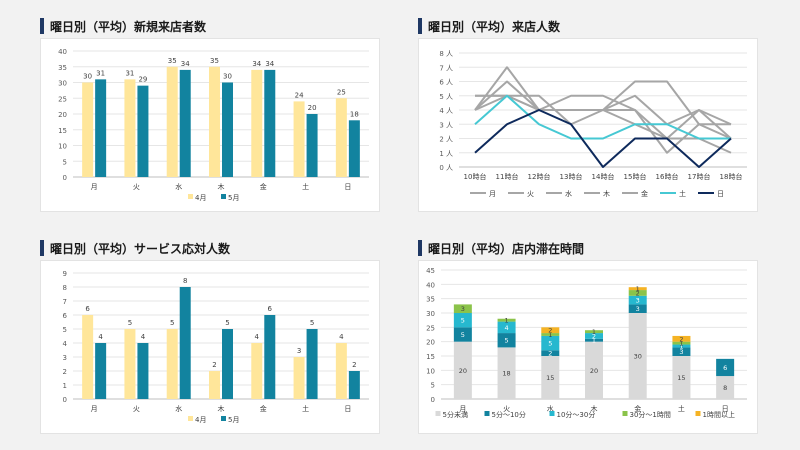  What do you see at coordinates (129, 73) in the screenshot?
I see `data-label: 31` at bounding box center [129, 73].